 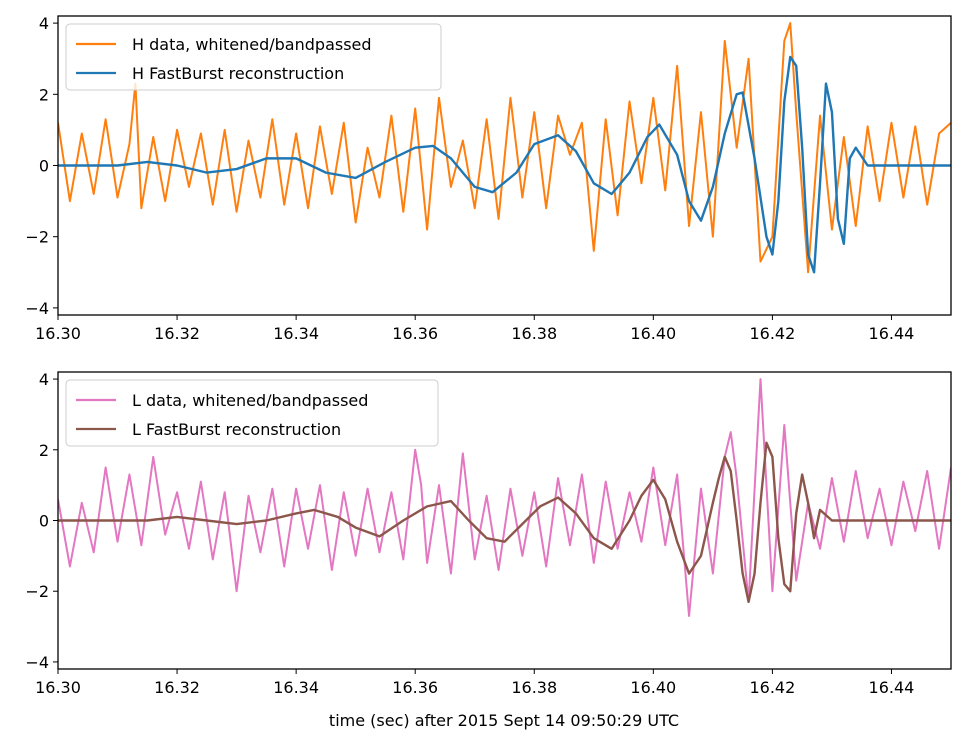 I want to click on bottom-y-tick-label: 0, so click(x=44, y=521).